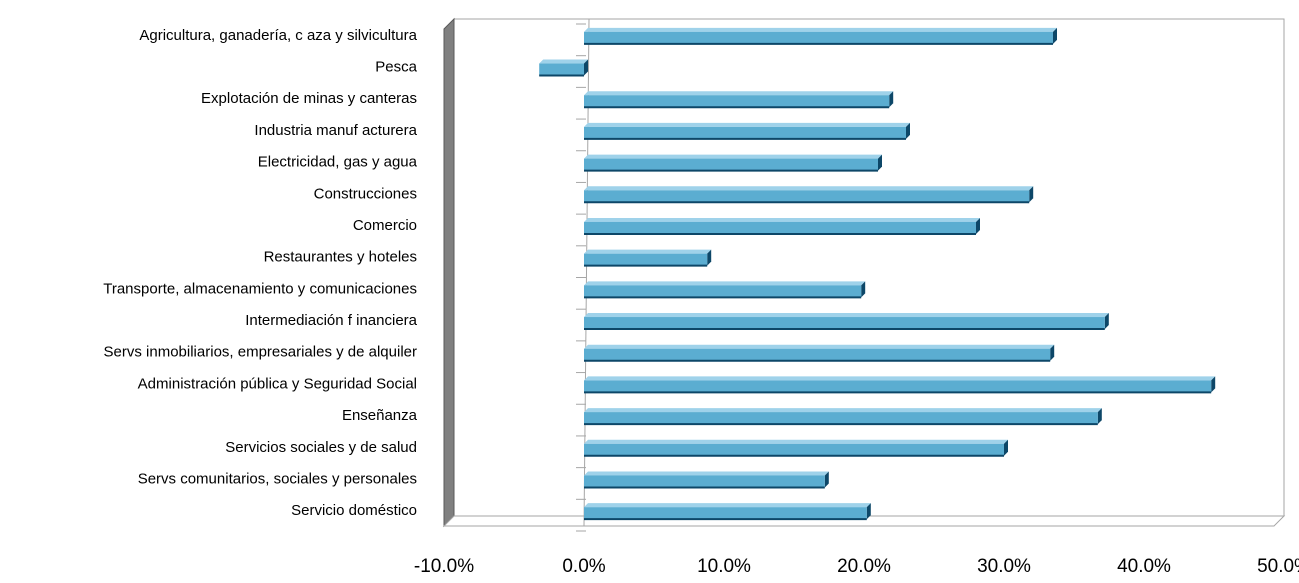  What do you see at coordinates (354, 510) in the screenshot?
I see `category-label: Servicio doméstico` at bounding box center [354, 510].